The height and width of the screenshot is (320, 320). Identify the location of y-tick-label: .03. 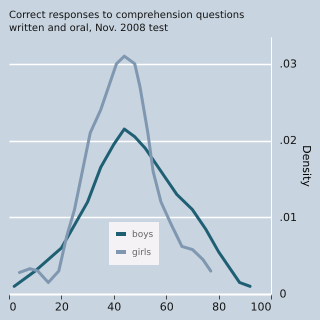
(288, 63).